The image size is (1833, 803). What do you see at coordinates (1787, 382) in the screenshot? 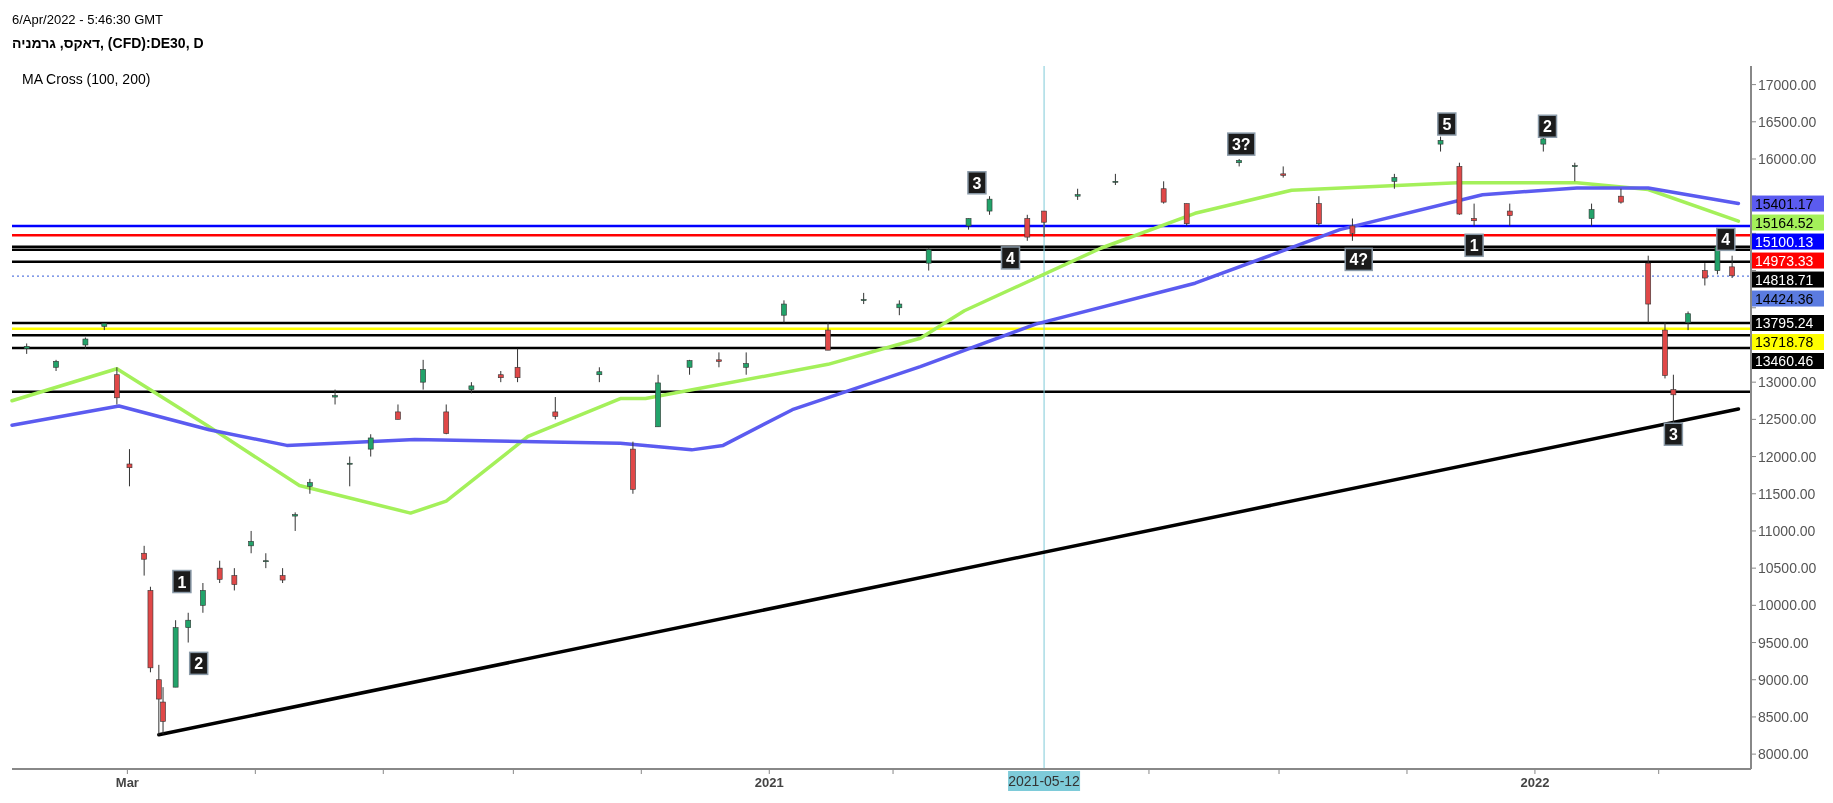
I see `y-tick-label: 13000.00` at bounding box center [1787, 382].